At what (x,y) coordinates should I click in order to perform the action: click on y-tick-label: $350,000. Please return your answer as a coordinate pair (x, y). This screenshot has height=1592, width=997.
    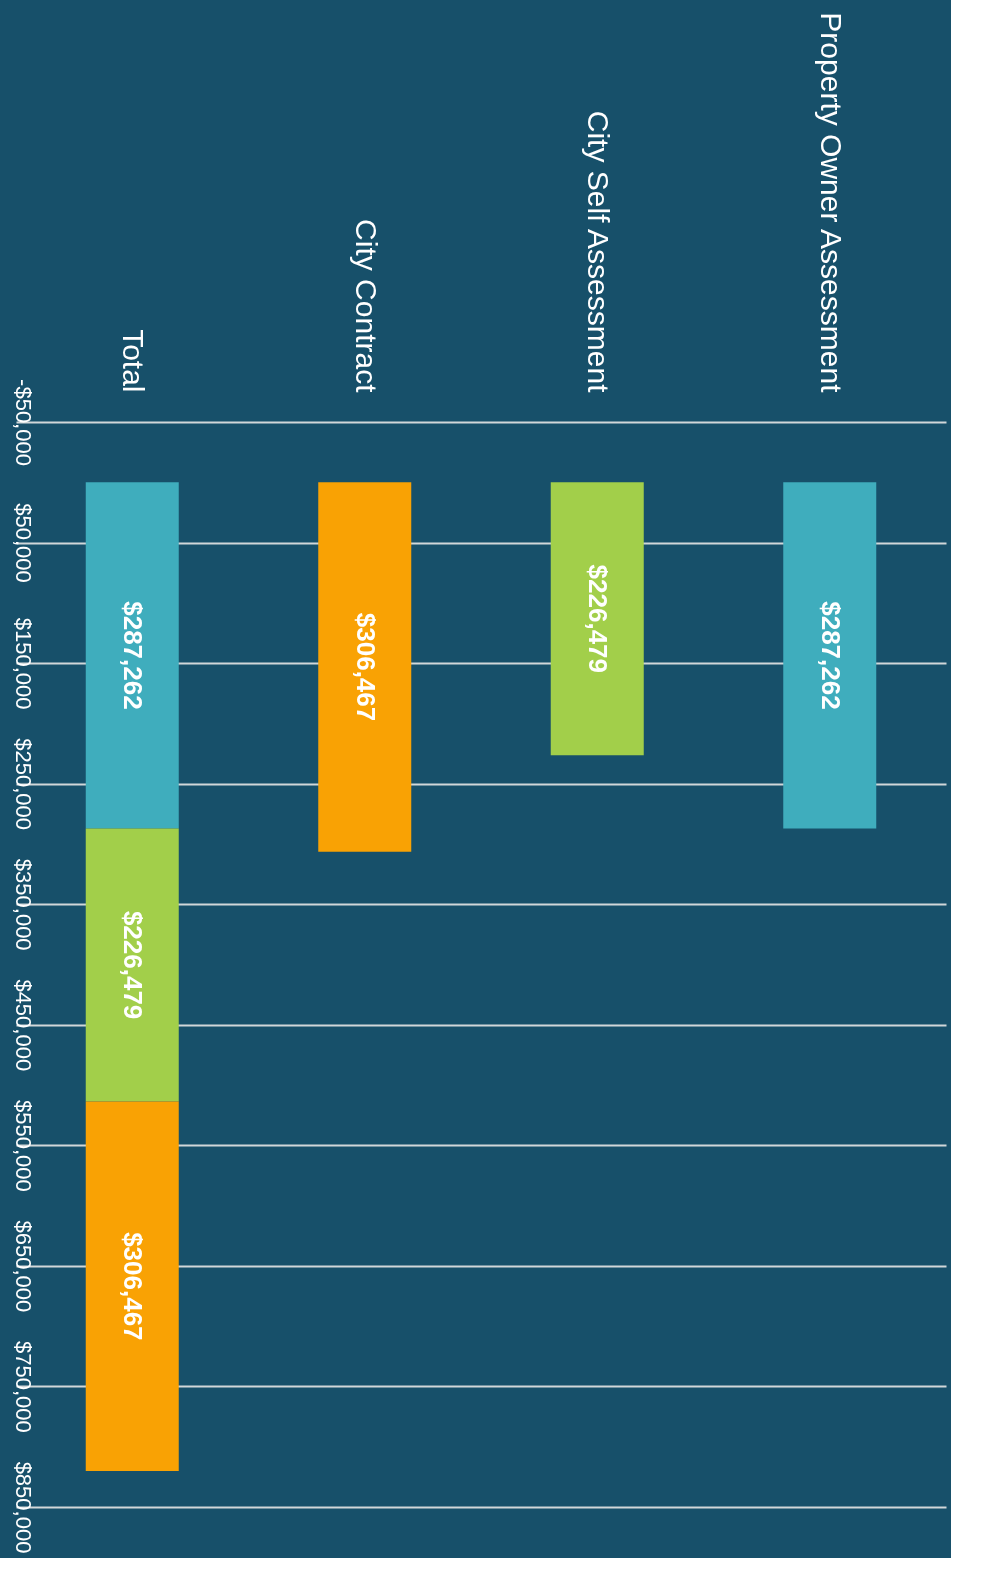
    Looking at the image, I should click on (23, 904).